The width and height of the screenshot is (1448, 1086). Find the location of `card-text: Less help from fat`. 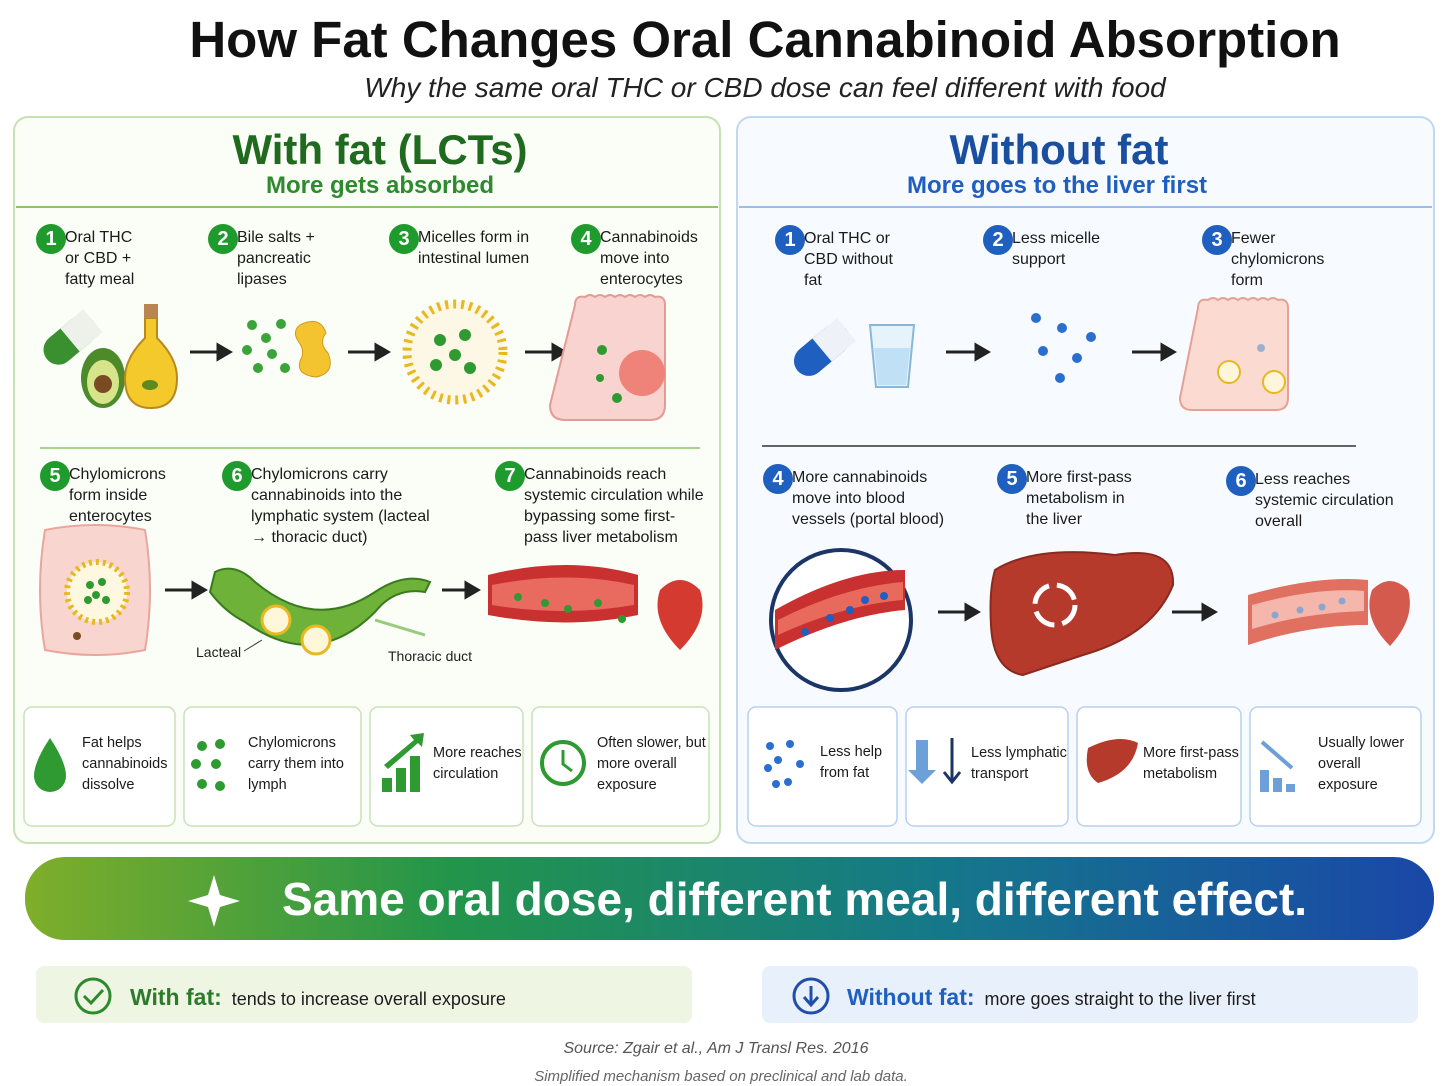

card-text: Less help from fat is located at coordinates (851, 762).